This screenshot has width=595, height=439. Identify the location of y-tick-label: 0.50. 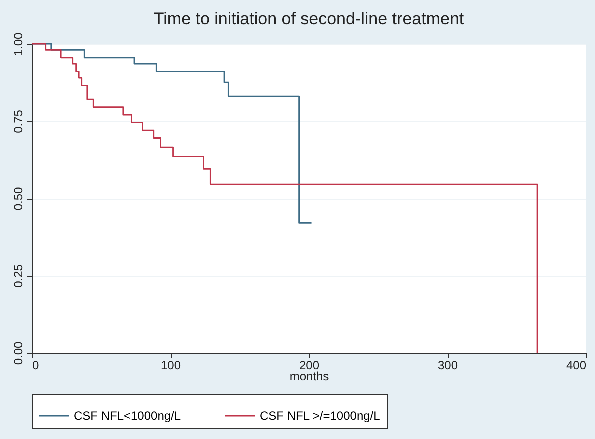
(19, 199).